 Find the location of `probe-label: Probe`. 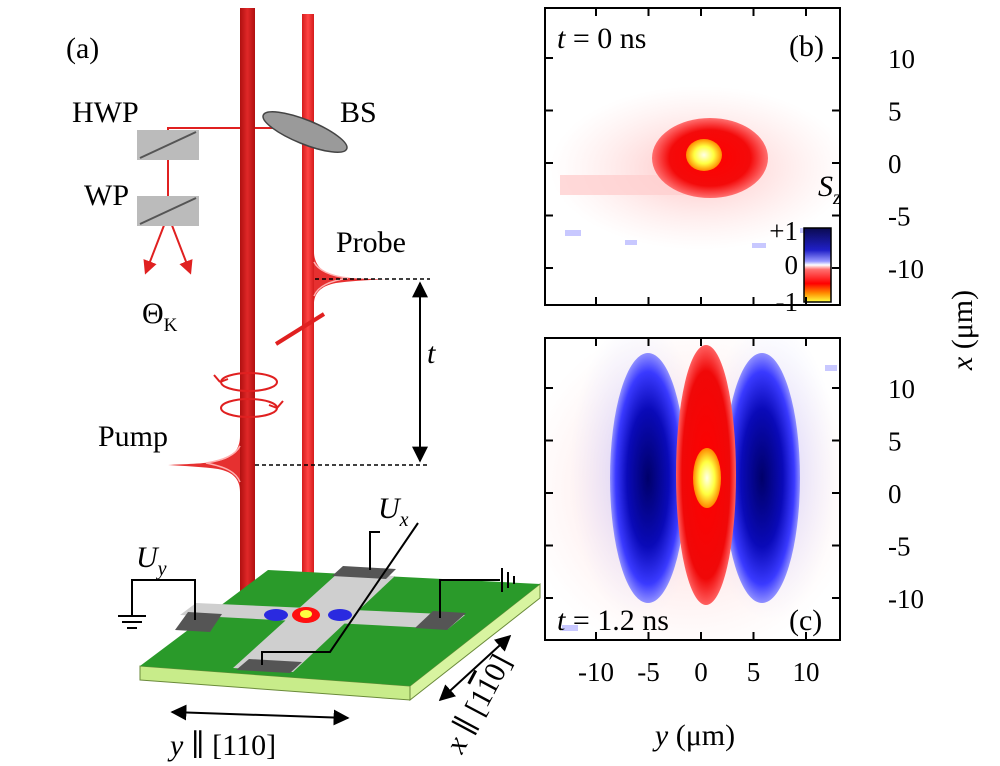

probe-label: Probe is located at coordinates (371, 242).